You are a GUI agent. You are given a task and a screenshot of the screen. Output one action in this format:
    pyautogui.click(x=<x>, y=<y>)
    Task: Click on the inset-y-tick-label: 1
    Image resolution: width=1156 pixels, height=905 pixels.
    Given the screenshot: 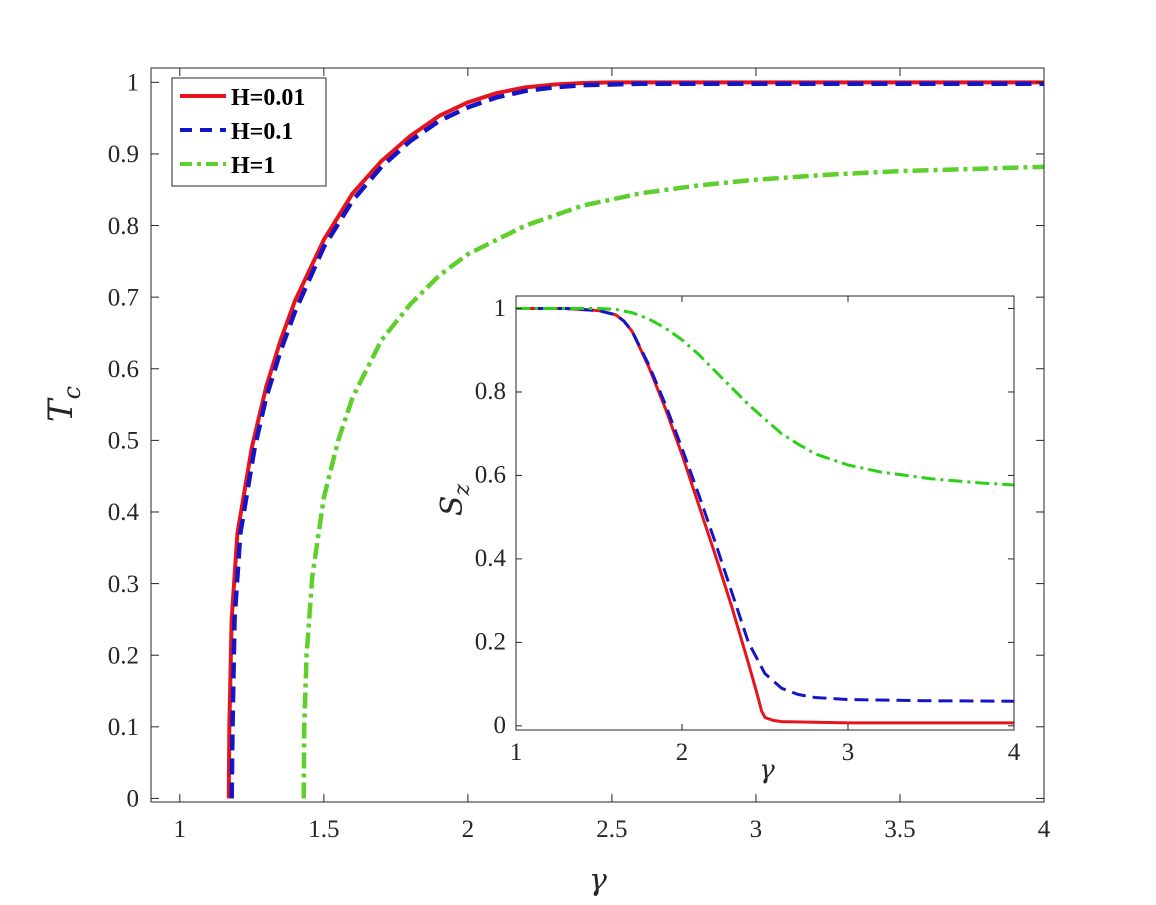 What is the action you would take?
    pyautogui.click(x=500, y=308)
    